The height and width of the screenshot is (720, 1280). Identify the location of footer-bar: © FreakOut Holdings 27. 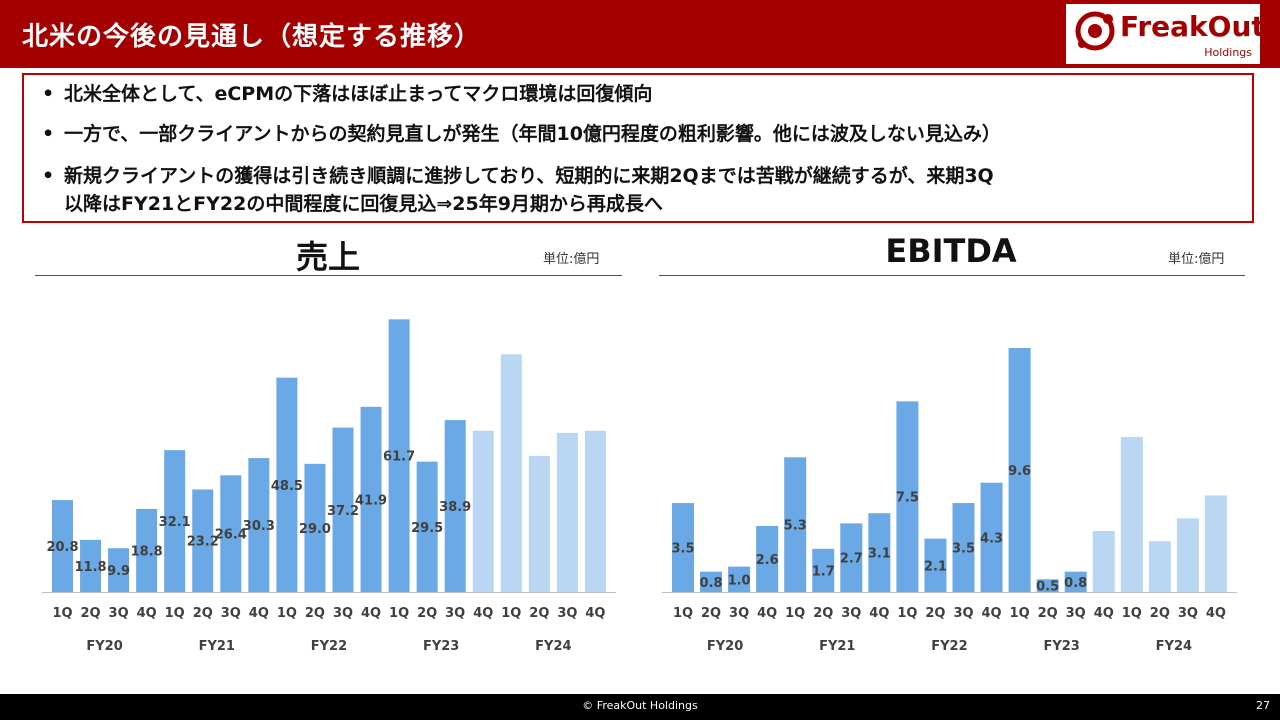
(640, 707).